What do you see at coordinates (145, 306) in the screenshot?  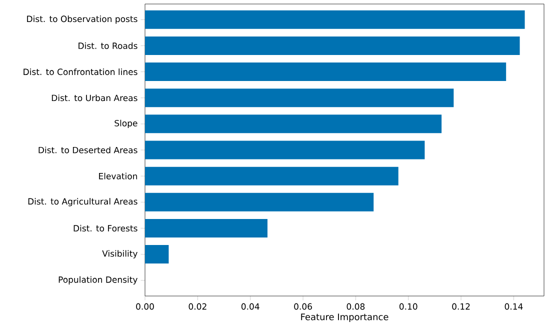 I see `x-tick-label: 0.00` at bounding box center [145, 306].